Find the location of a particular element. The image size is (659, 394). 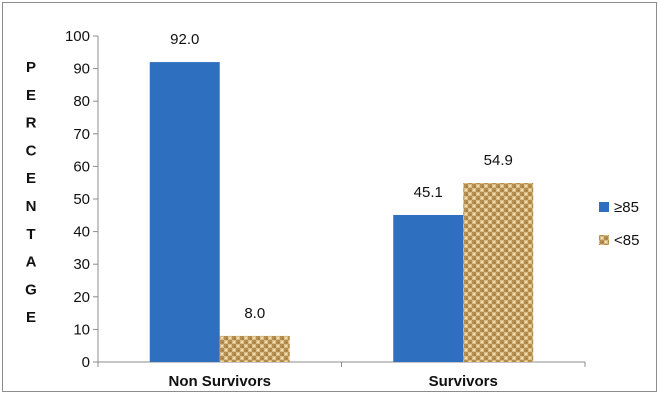

y-axis-title-letter: P is located at coordinates (31, 67).